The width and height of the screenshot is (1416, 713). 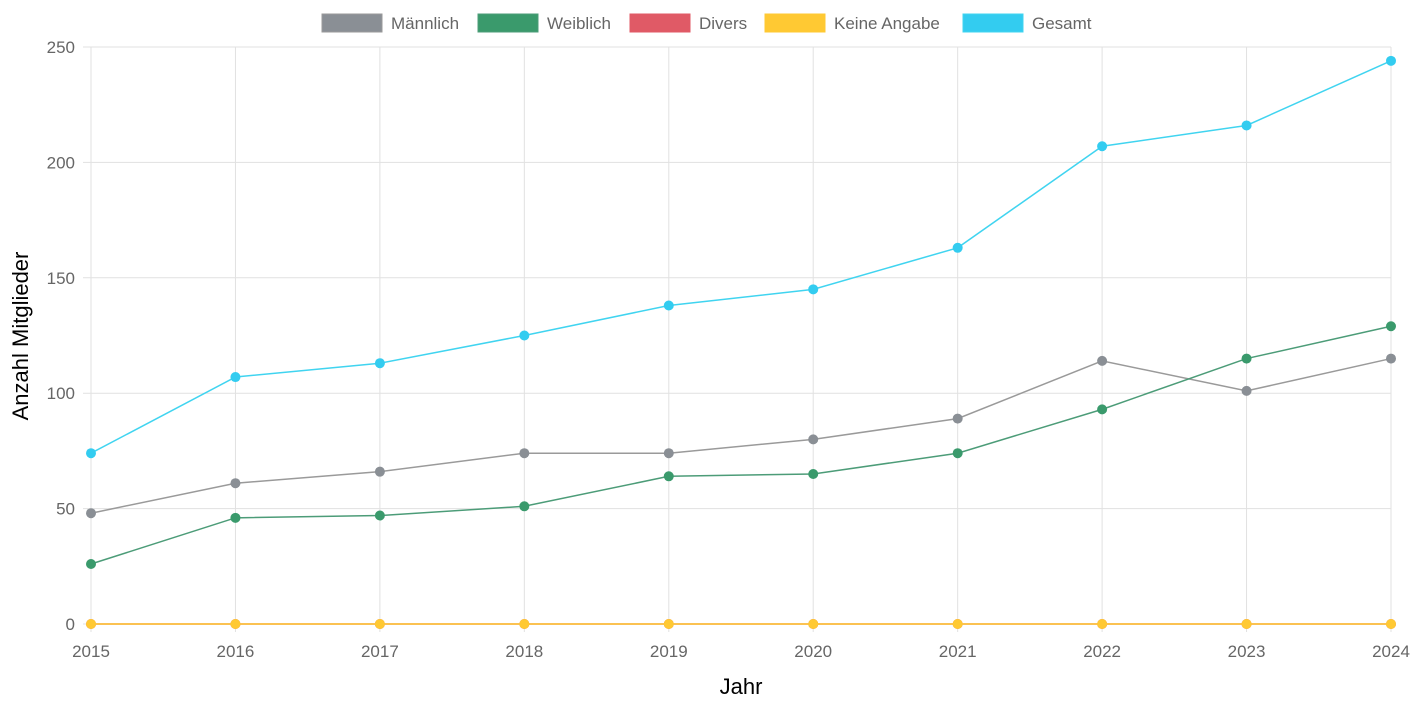 What do you see at coordinates (741, 624) in the screenshot?
I see `series-keine-angabe` at bounding box center [741, 624].